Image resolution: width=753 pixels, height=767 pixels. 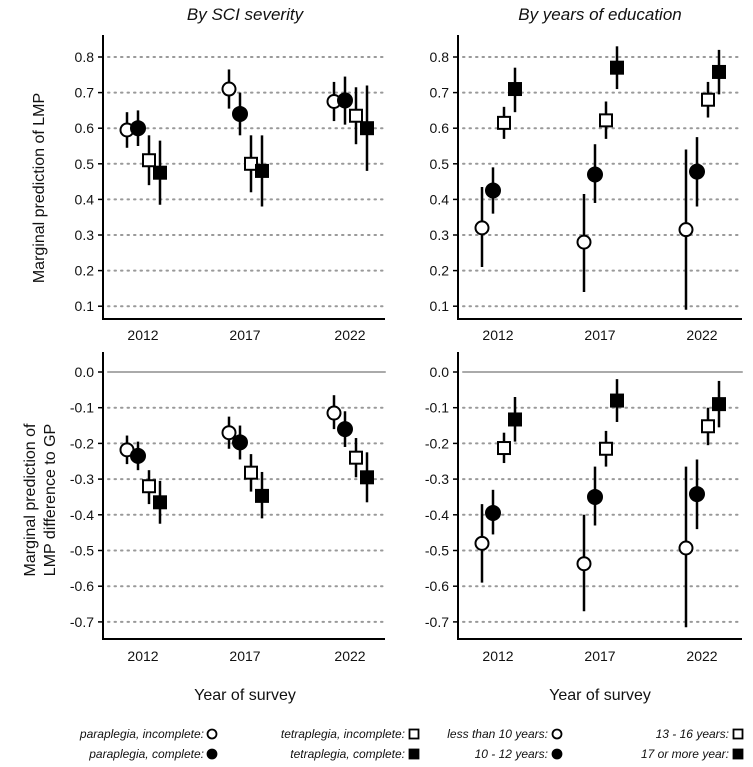 What do you see at coordinates (246, 14) in the screenshot?
I see `title-left: By SCI severity` at bounding box center [246, 14].